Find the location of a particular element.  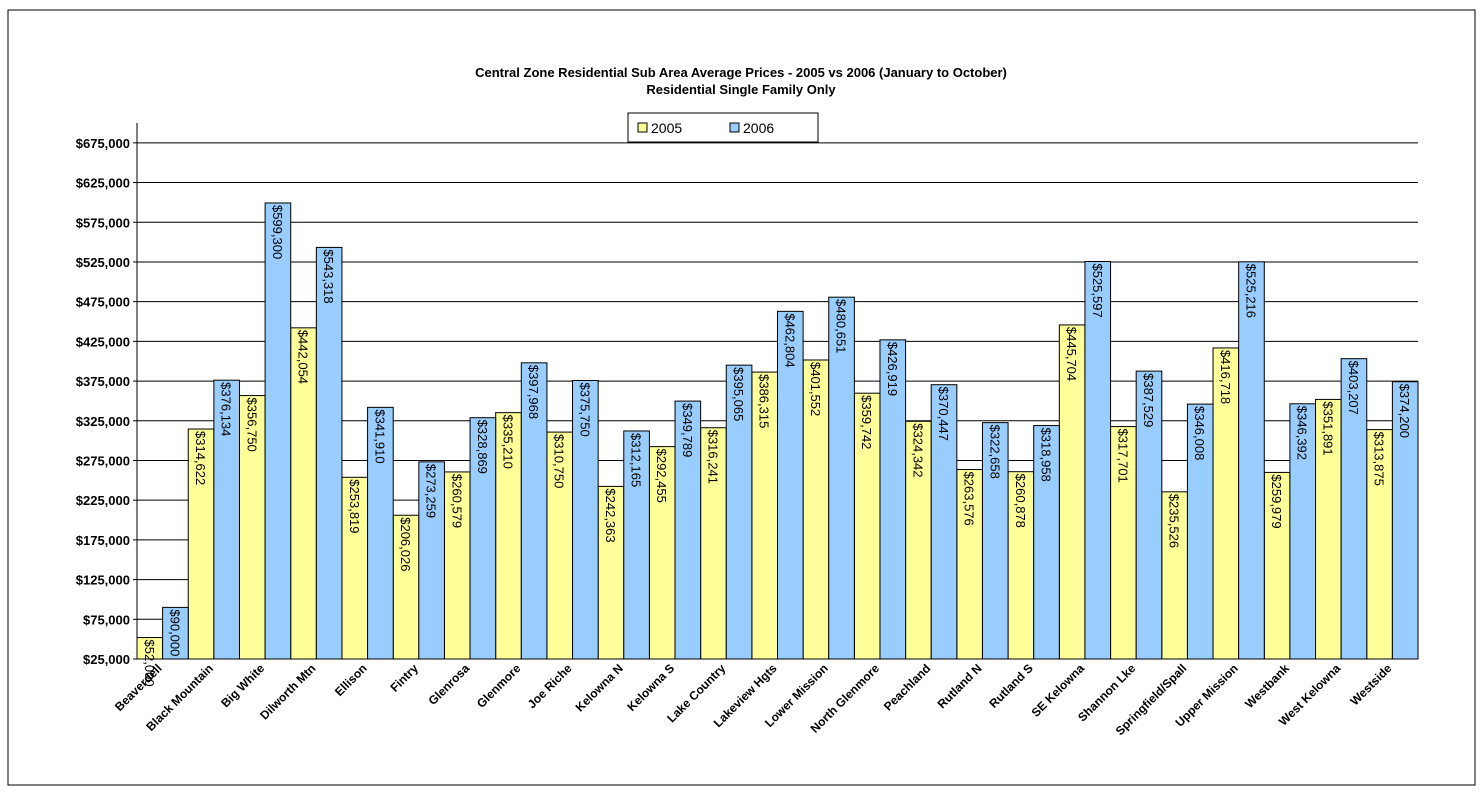

y-tick-label: $525,000 is located at coordinates (103, 262).